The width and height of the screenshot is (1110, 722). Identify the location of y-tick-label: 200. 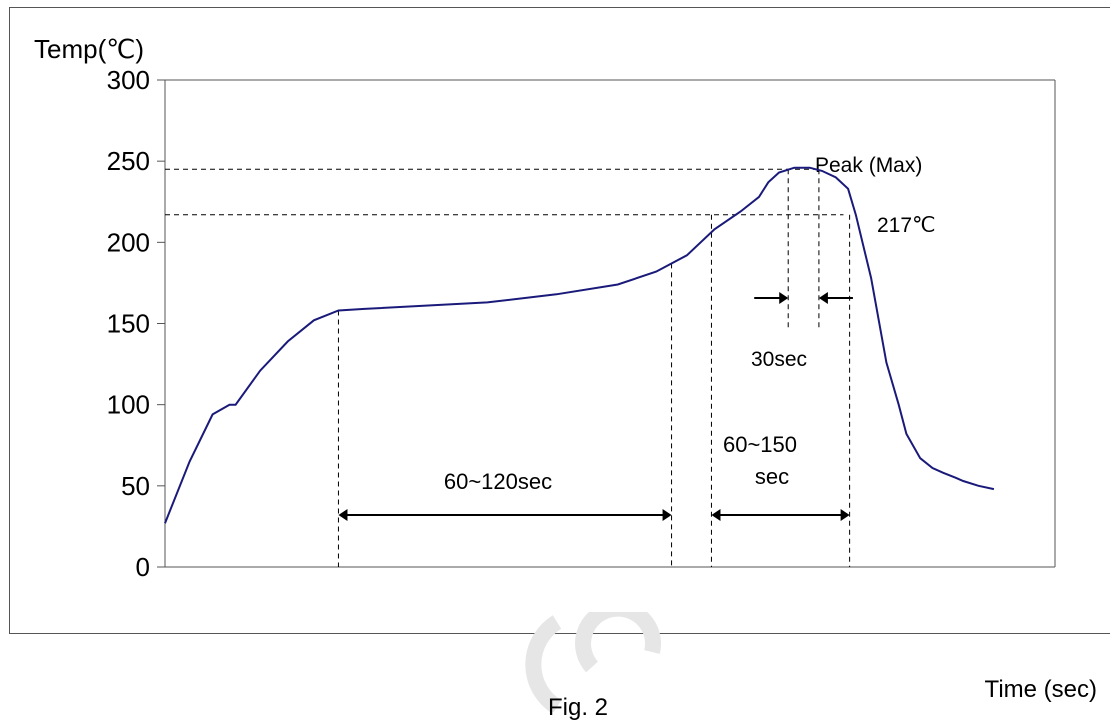
(128, 242).